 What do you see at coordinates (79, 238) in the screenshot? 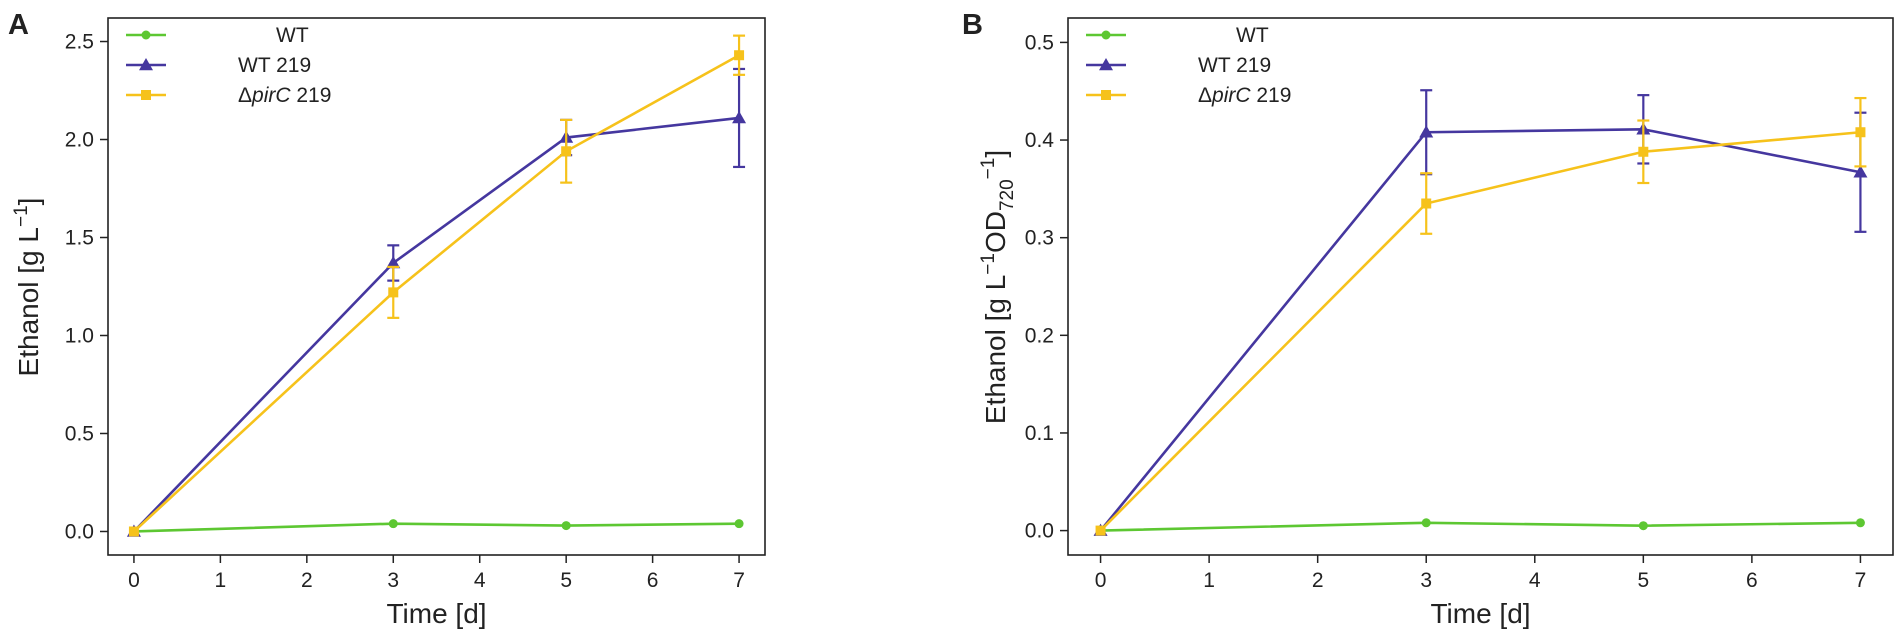
I see `y-tick-label: 1.5` at bounding box center [79, 238].